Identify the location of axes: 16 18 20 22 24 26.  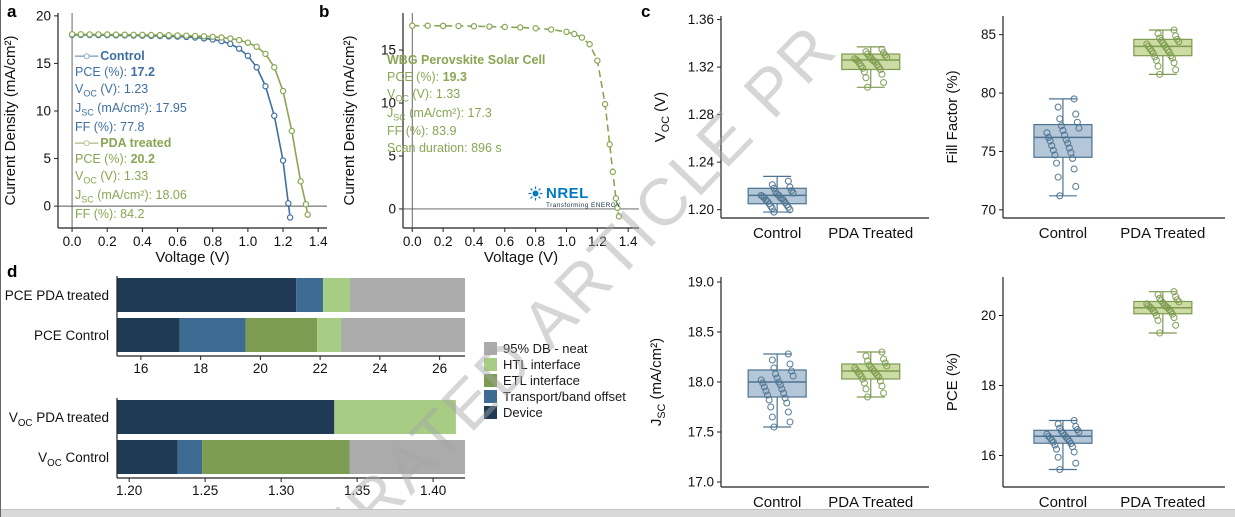
(290, 326).